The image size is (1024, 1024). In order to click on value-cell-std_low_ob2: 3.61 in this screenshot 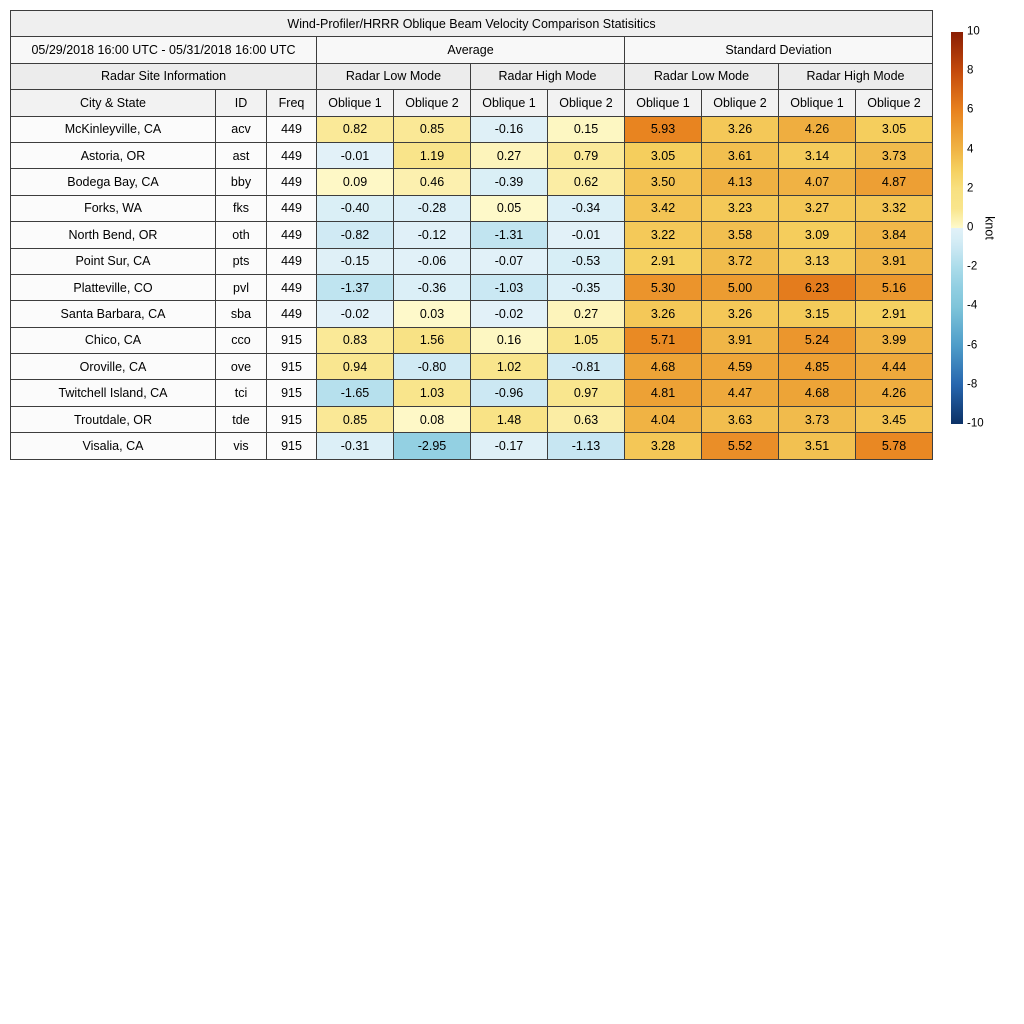, I will do `click(740, 155)`.